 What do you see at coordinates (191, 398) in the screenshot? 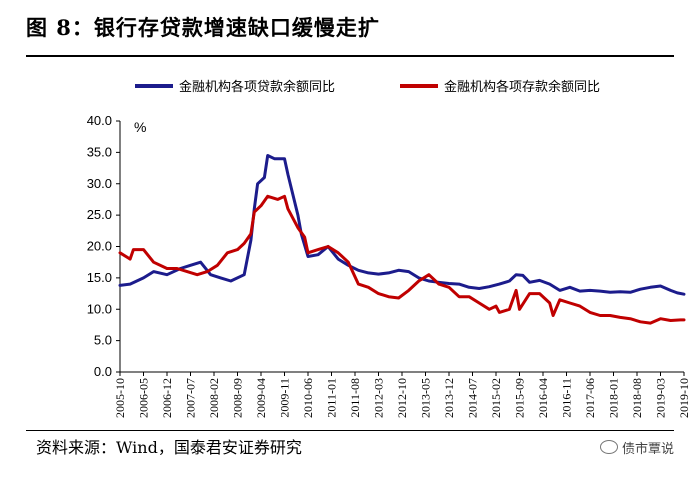
I see `x-tick-label: 2007-07` at bounding box center [191, 398].